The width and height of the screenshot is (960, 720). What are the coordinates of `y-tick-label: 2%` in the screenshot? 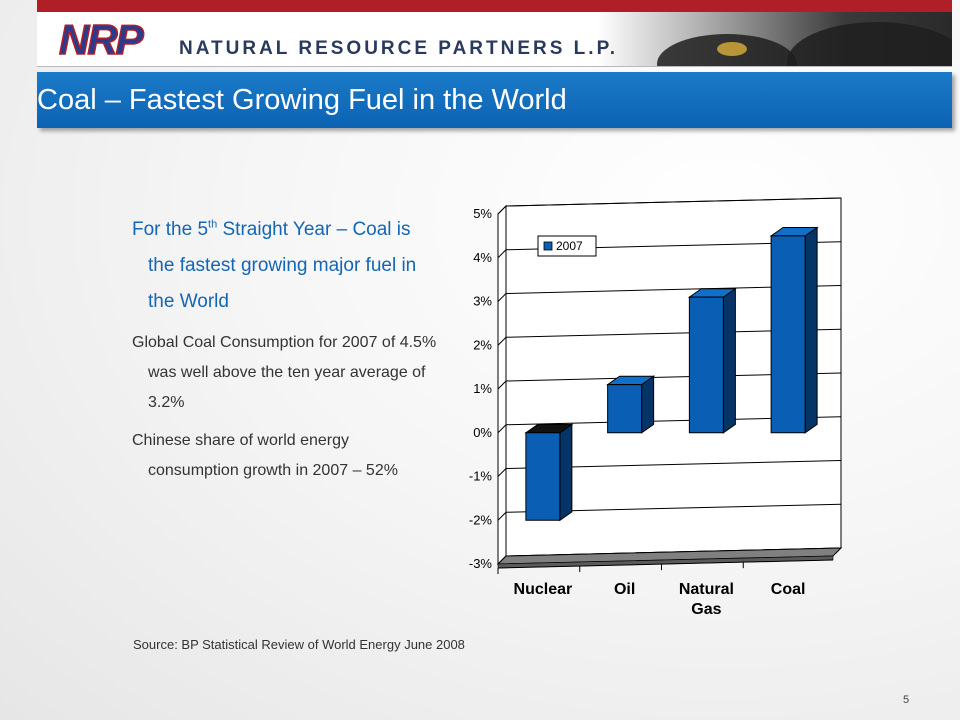 It's located at (482, 344).